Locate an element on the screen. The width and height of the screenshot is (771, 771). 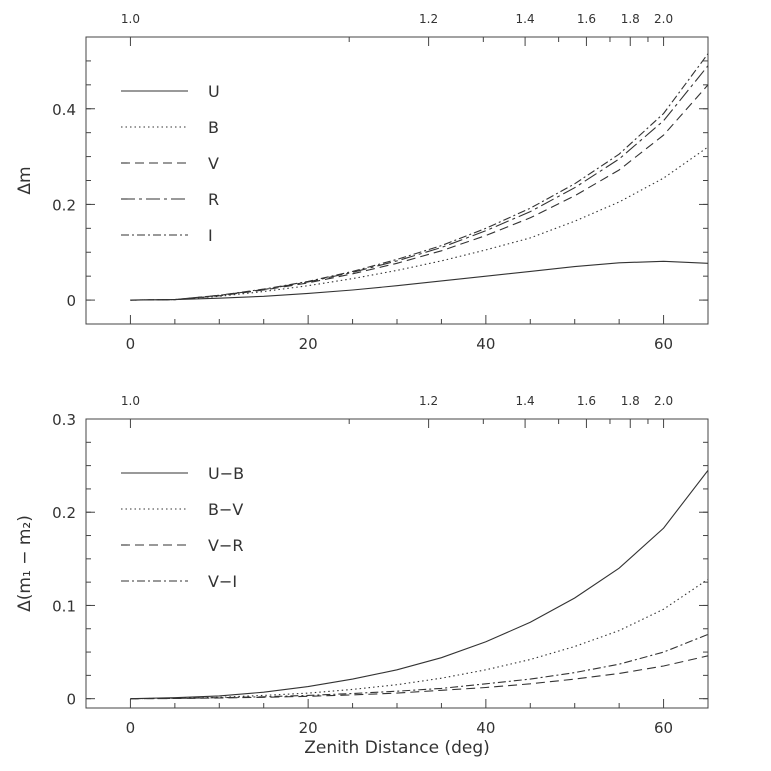
y-tick-label: 0.4 is located at coordinates (64, 110).